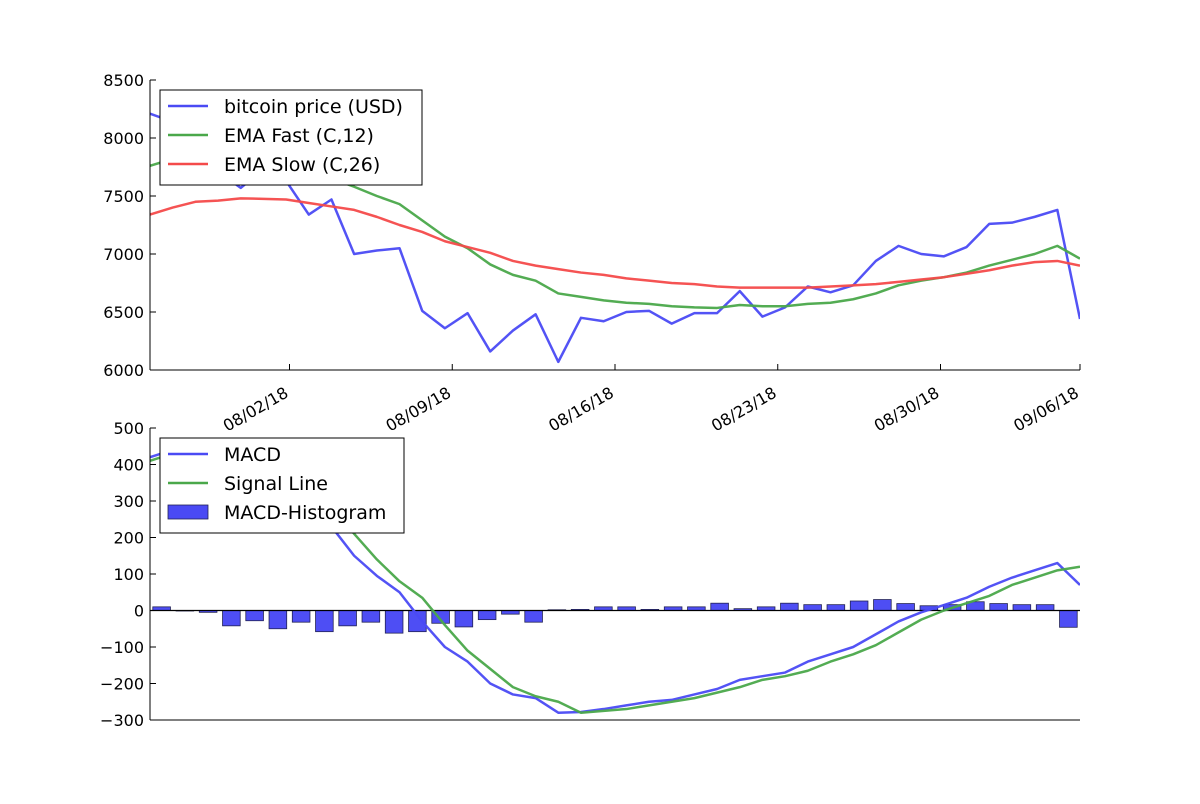 The image size is (1200, 804). Describe the element at coordinates (299, 136) in the screenshot. I see `legend-label: EMA Fast (C,12)` at that location.